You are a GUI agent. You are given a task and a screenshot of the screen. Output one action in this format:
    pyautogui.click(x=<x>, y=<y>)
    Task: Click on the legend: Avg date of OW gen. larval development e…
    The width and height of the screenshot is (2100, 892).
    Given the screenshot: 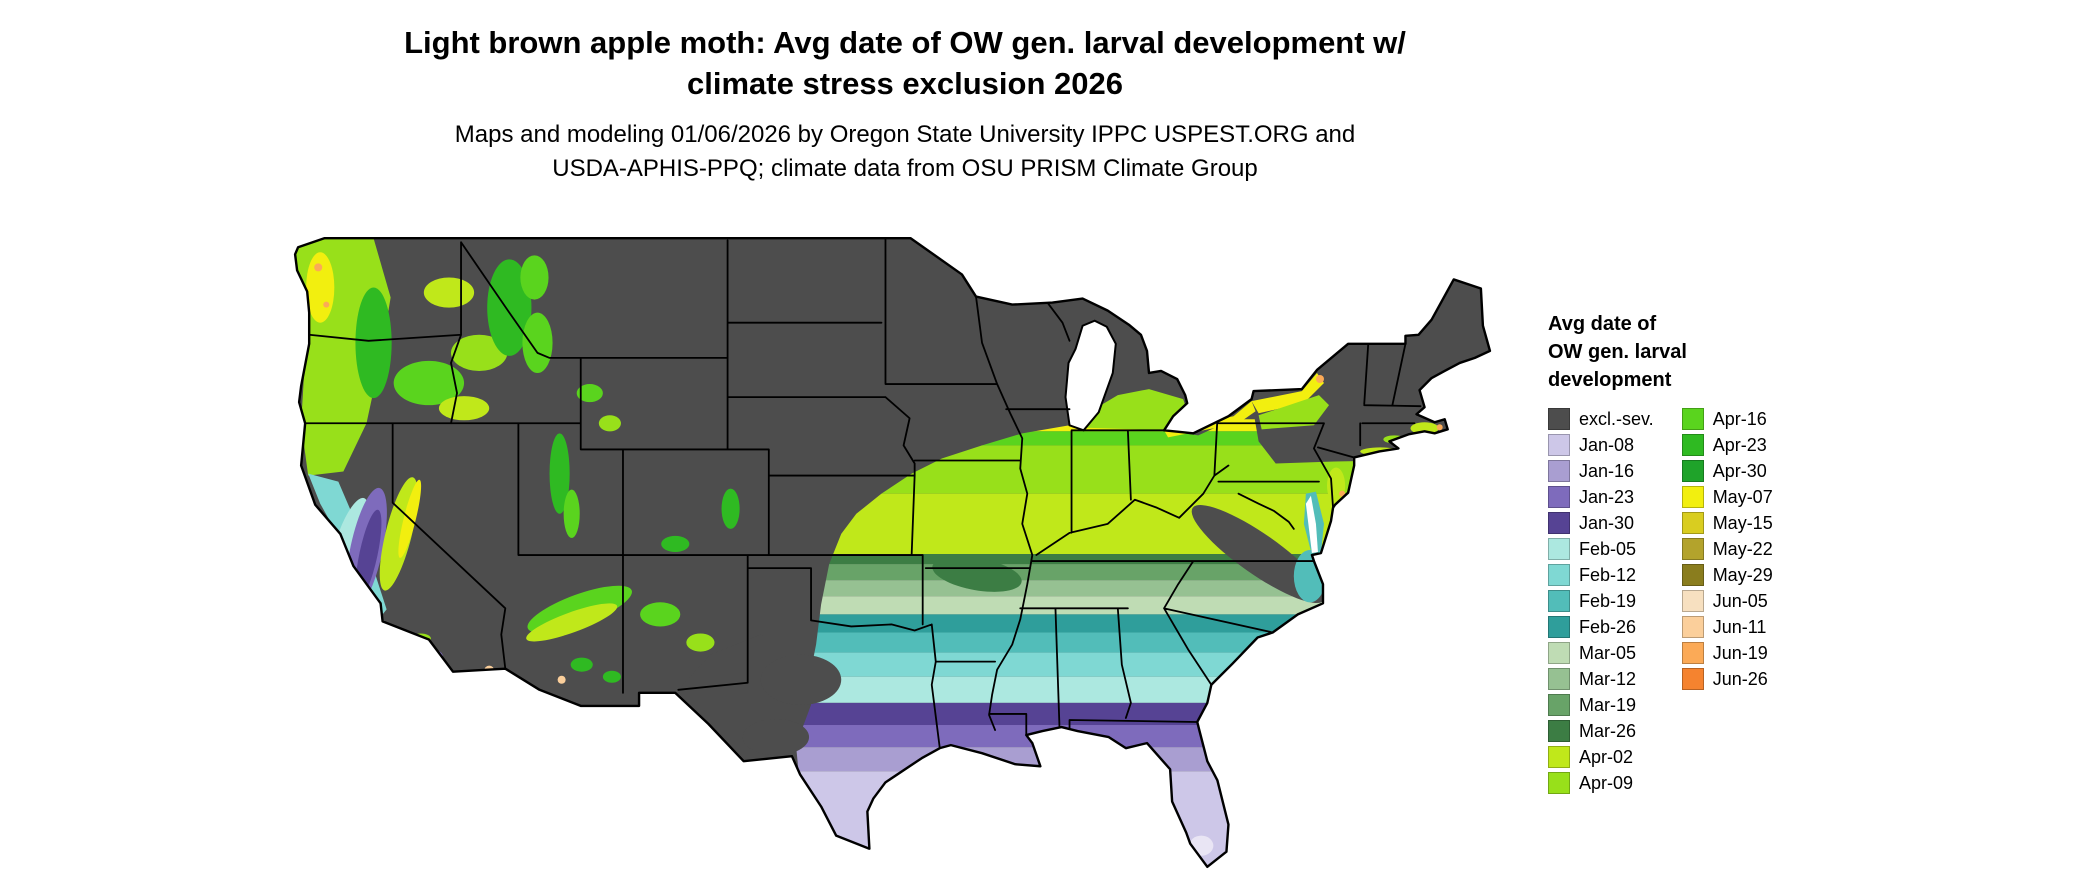 What is the action you would take?
    pyautogui.click(x=1778, y=554)
    